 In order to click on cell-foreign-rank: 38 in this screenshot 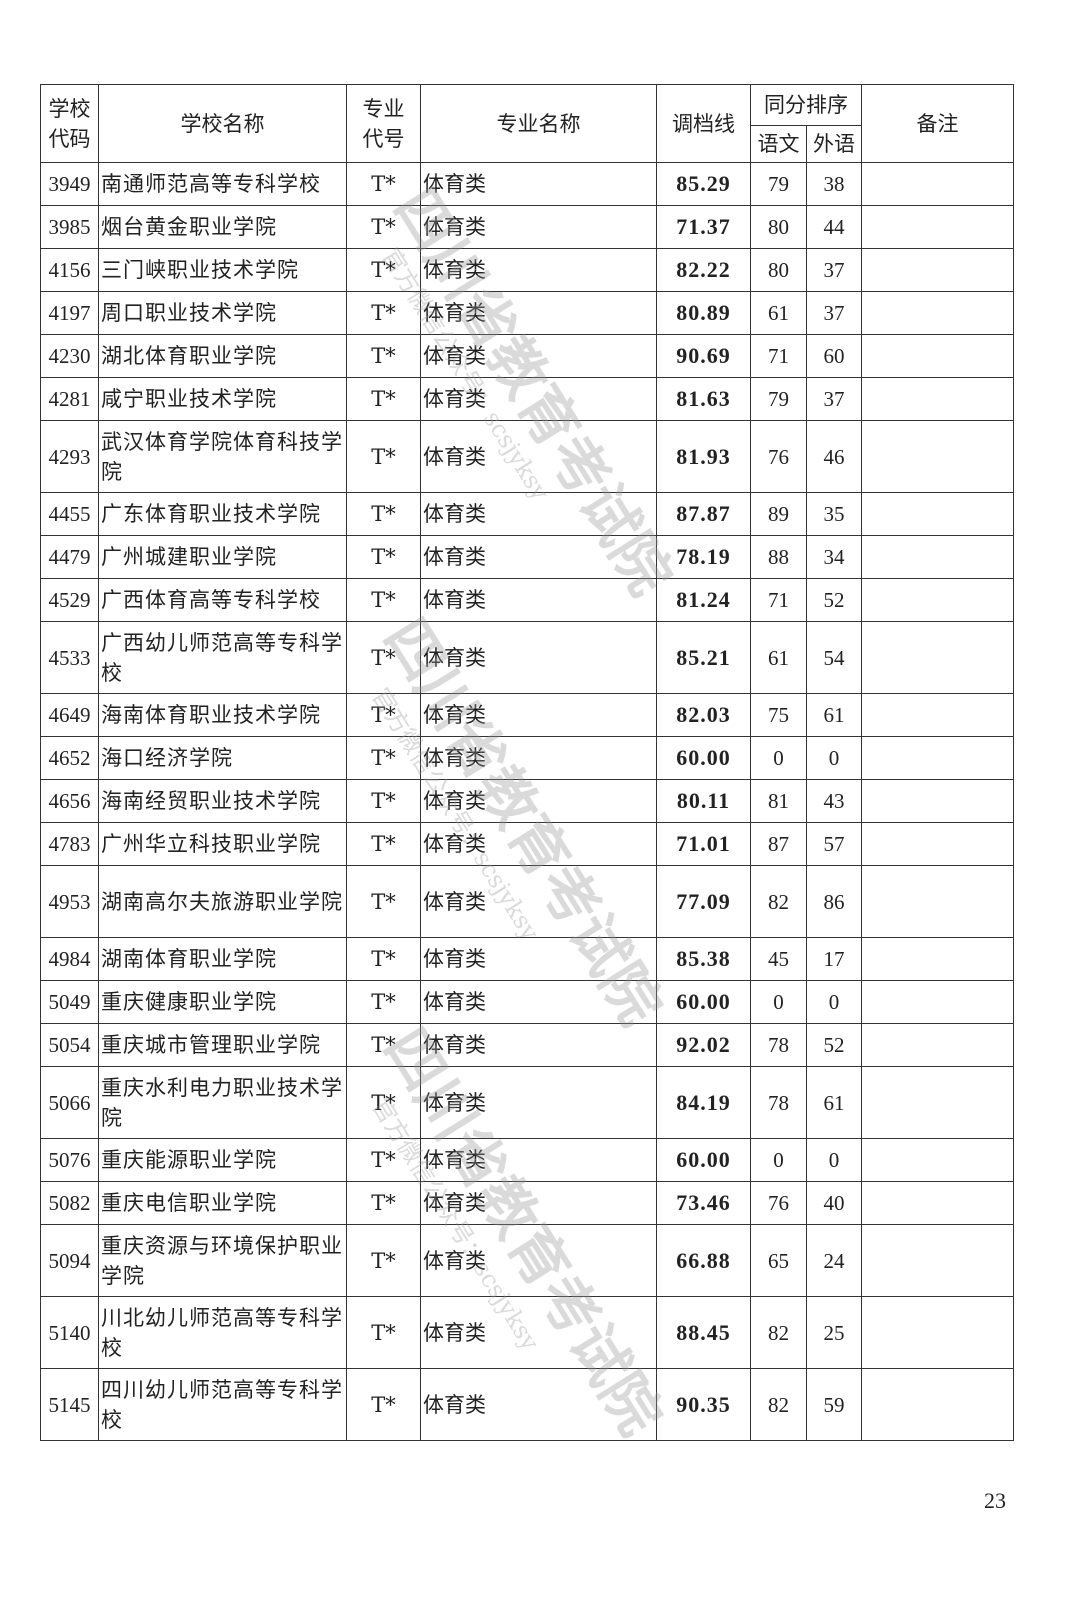, I will do `click(834, 184)`.